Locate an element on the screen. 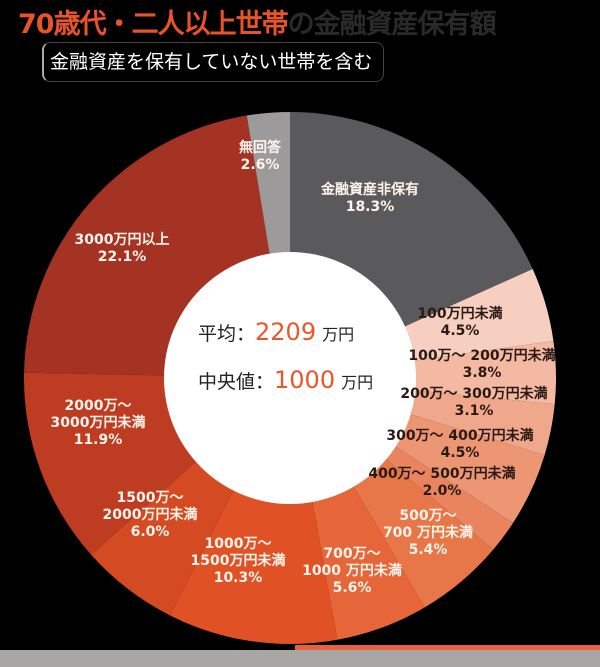 The image size is (600, 667). slice-category: 700万～ is located at coordinates (352, 554).